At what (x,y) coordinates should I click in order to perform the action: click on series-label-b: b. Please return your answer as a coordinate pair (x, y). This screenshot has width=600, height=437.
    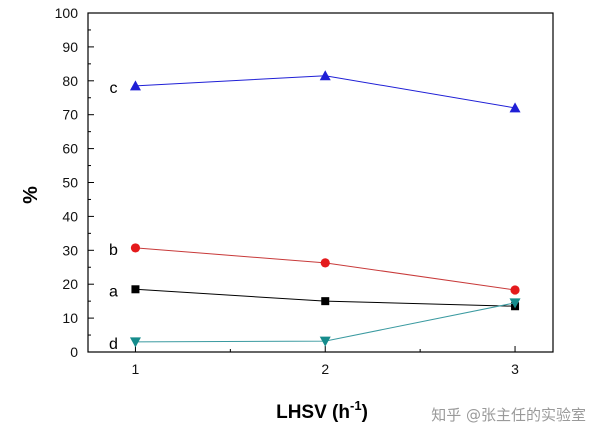
    Looking at the image, I should click on (113, 250).